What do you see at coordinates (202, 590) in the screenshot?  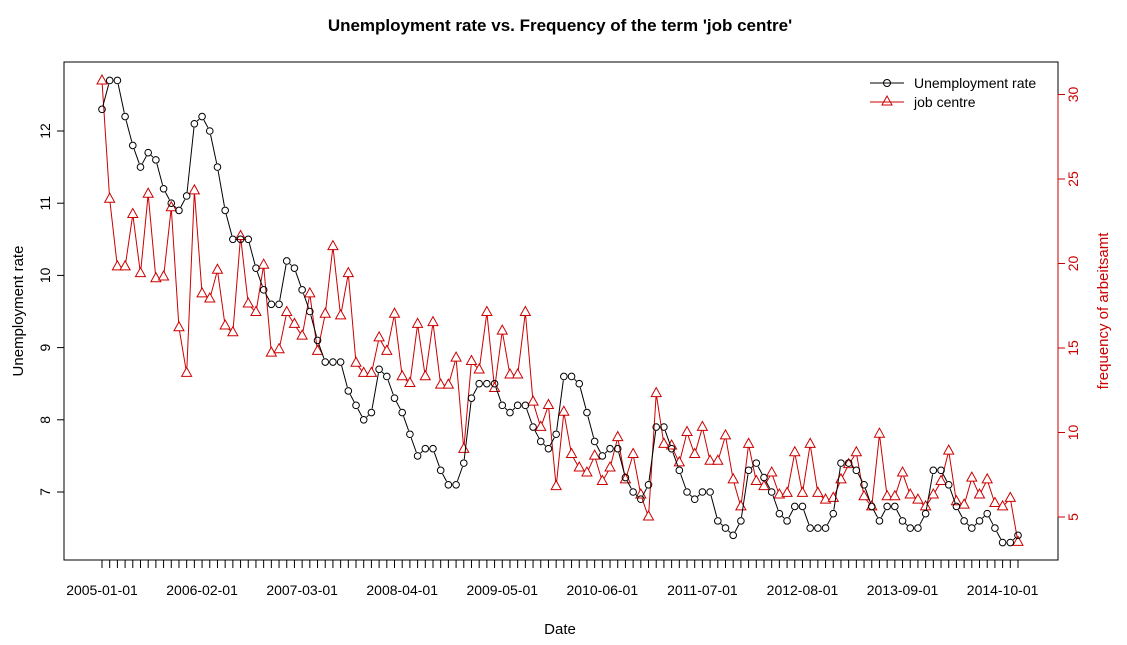 I see `x-tick-label: 2006-02-01` at bounding box center [202, 590].